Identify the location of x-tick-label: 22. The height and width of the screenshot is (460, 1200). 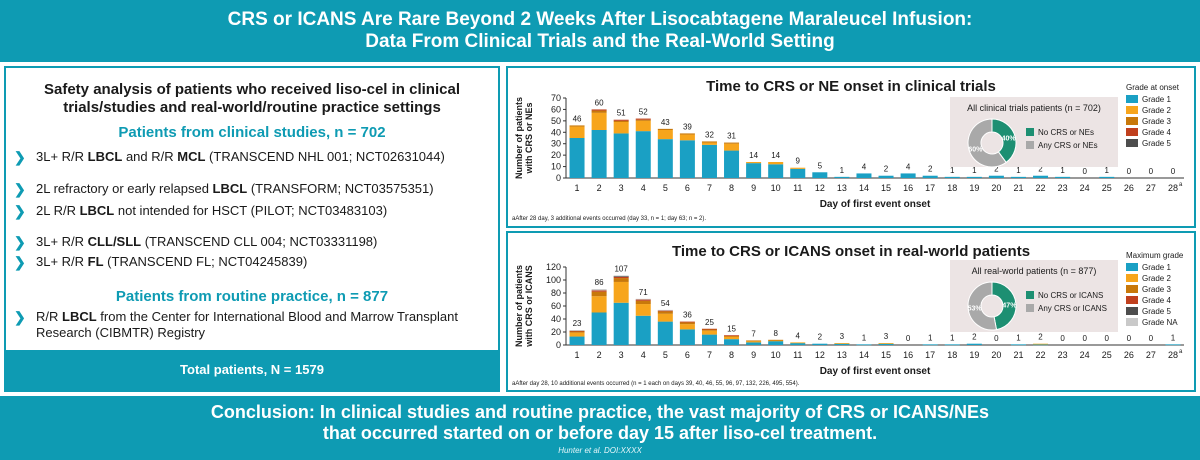
(1041, 188).